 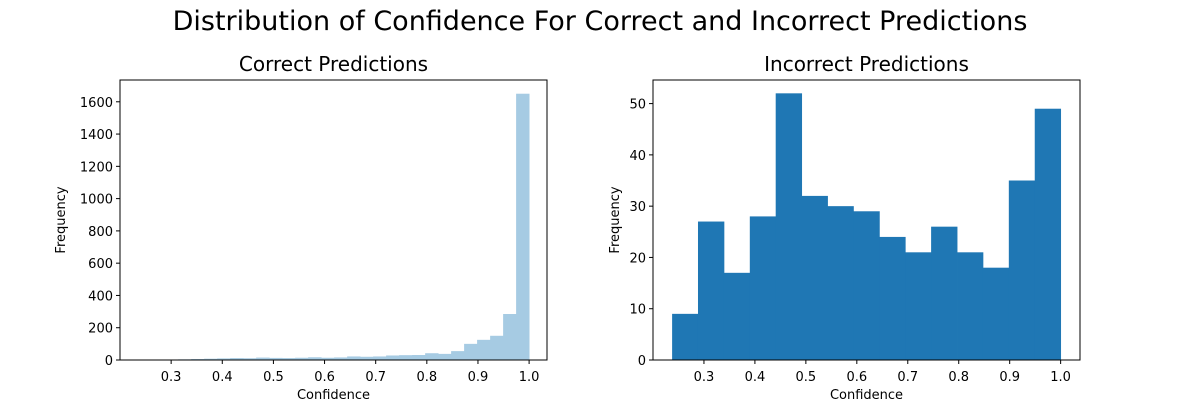 What do you see at coordinates (637, 310) in the screenshot?
I see `incorrect-y-tick-label: 10` at bounding box center [637, 310].